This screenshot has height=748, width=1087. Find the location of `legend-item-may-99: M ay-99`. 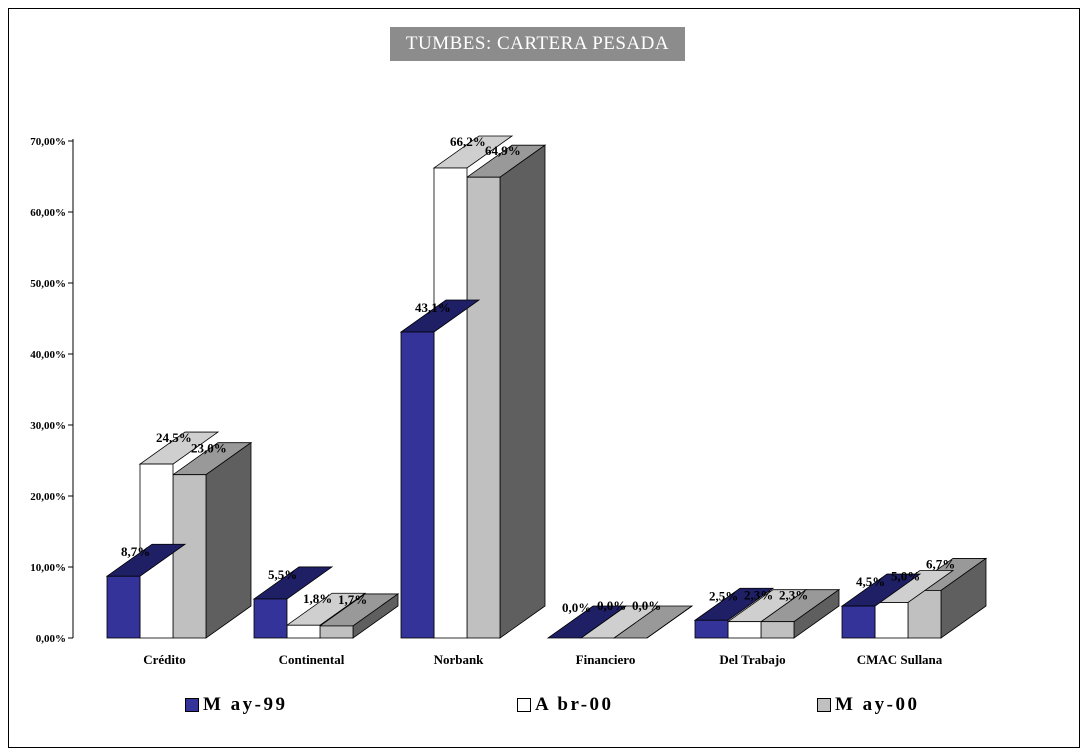

legend-item-may-99: M ay-99 is located at coordinates (236, 705).